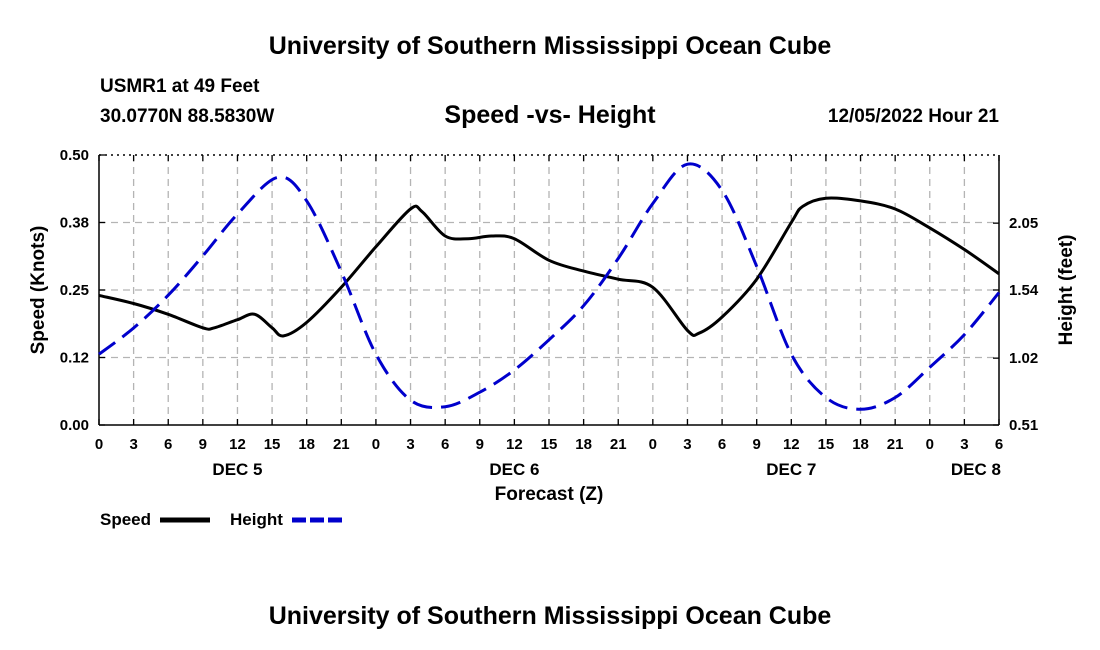 Image resolution: width=1100 pixels, height=650 pixels. Describe the element at coordinates (180, 86) in the screenshot. I see `station-label: USMR1 at 49 Feet` at that location.